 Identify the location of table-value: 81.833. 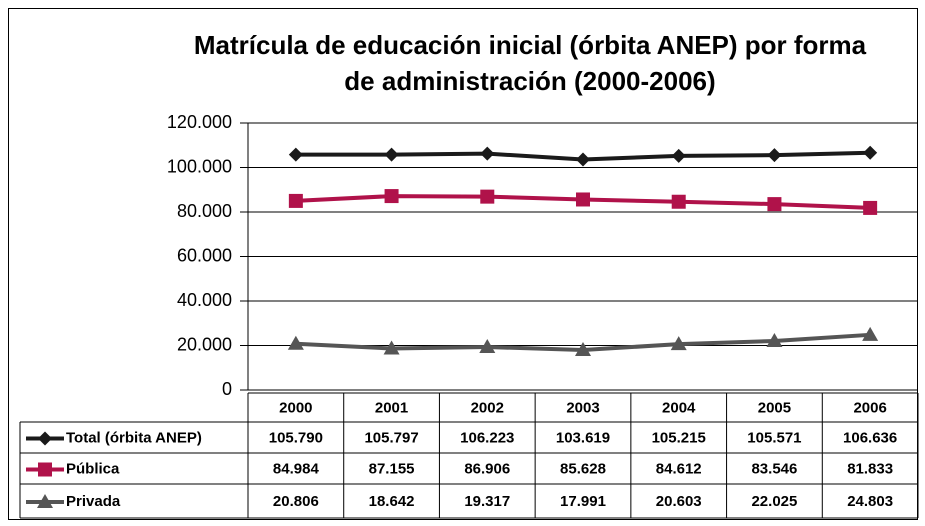
(870, 468).